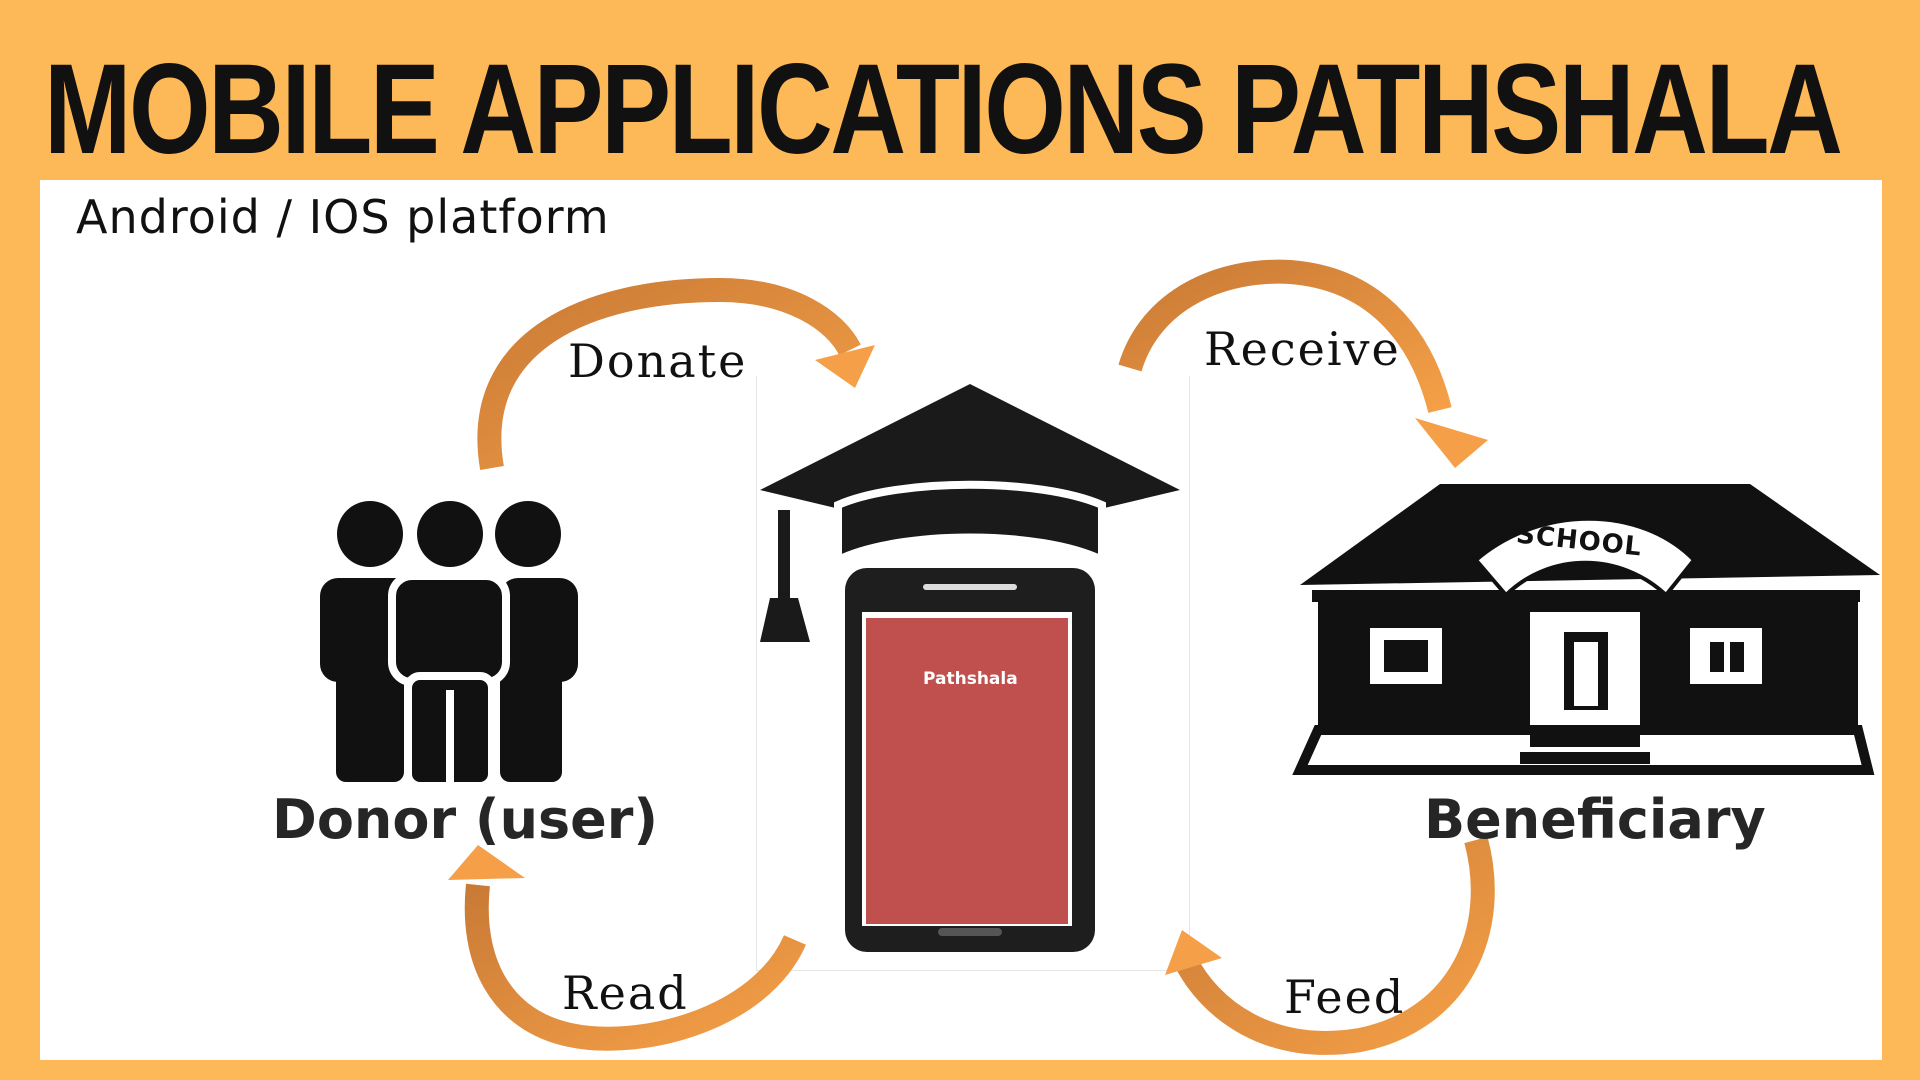  Describe the element at coordinates (658, 361) in the screenshot. I see `donate-label: Donate` at that location.